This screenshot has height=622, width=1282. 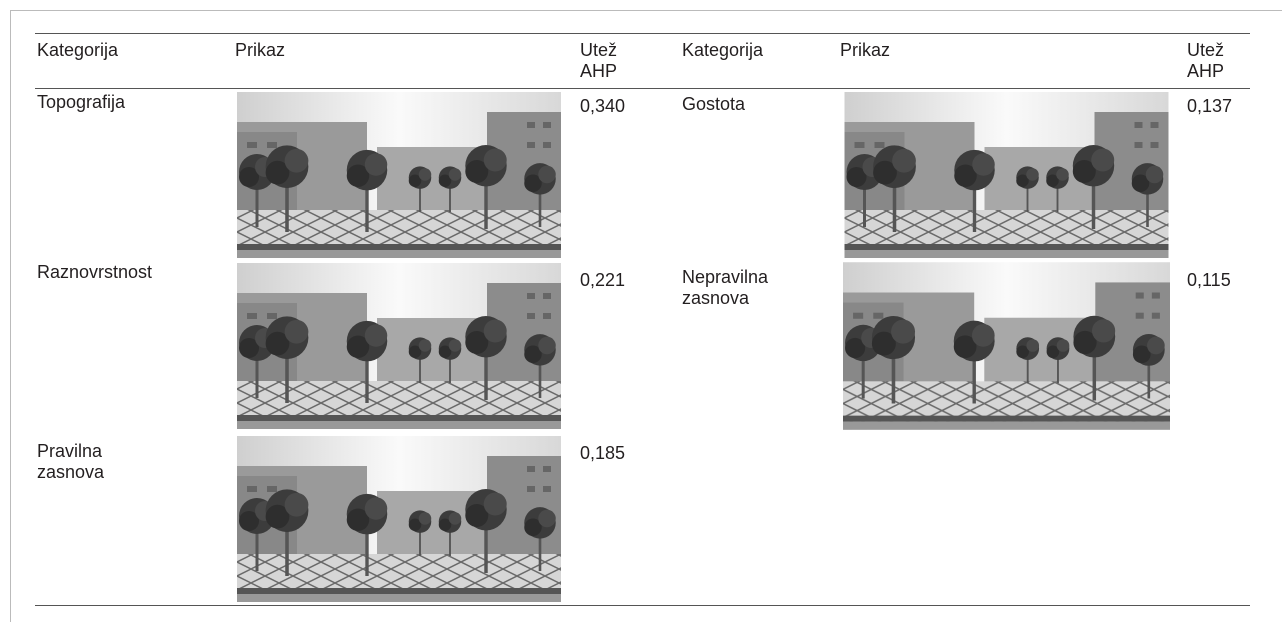 I want to click on weight: 0,137, so click(x=1210, y=106).